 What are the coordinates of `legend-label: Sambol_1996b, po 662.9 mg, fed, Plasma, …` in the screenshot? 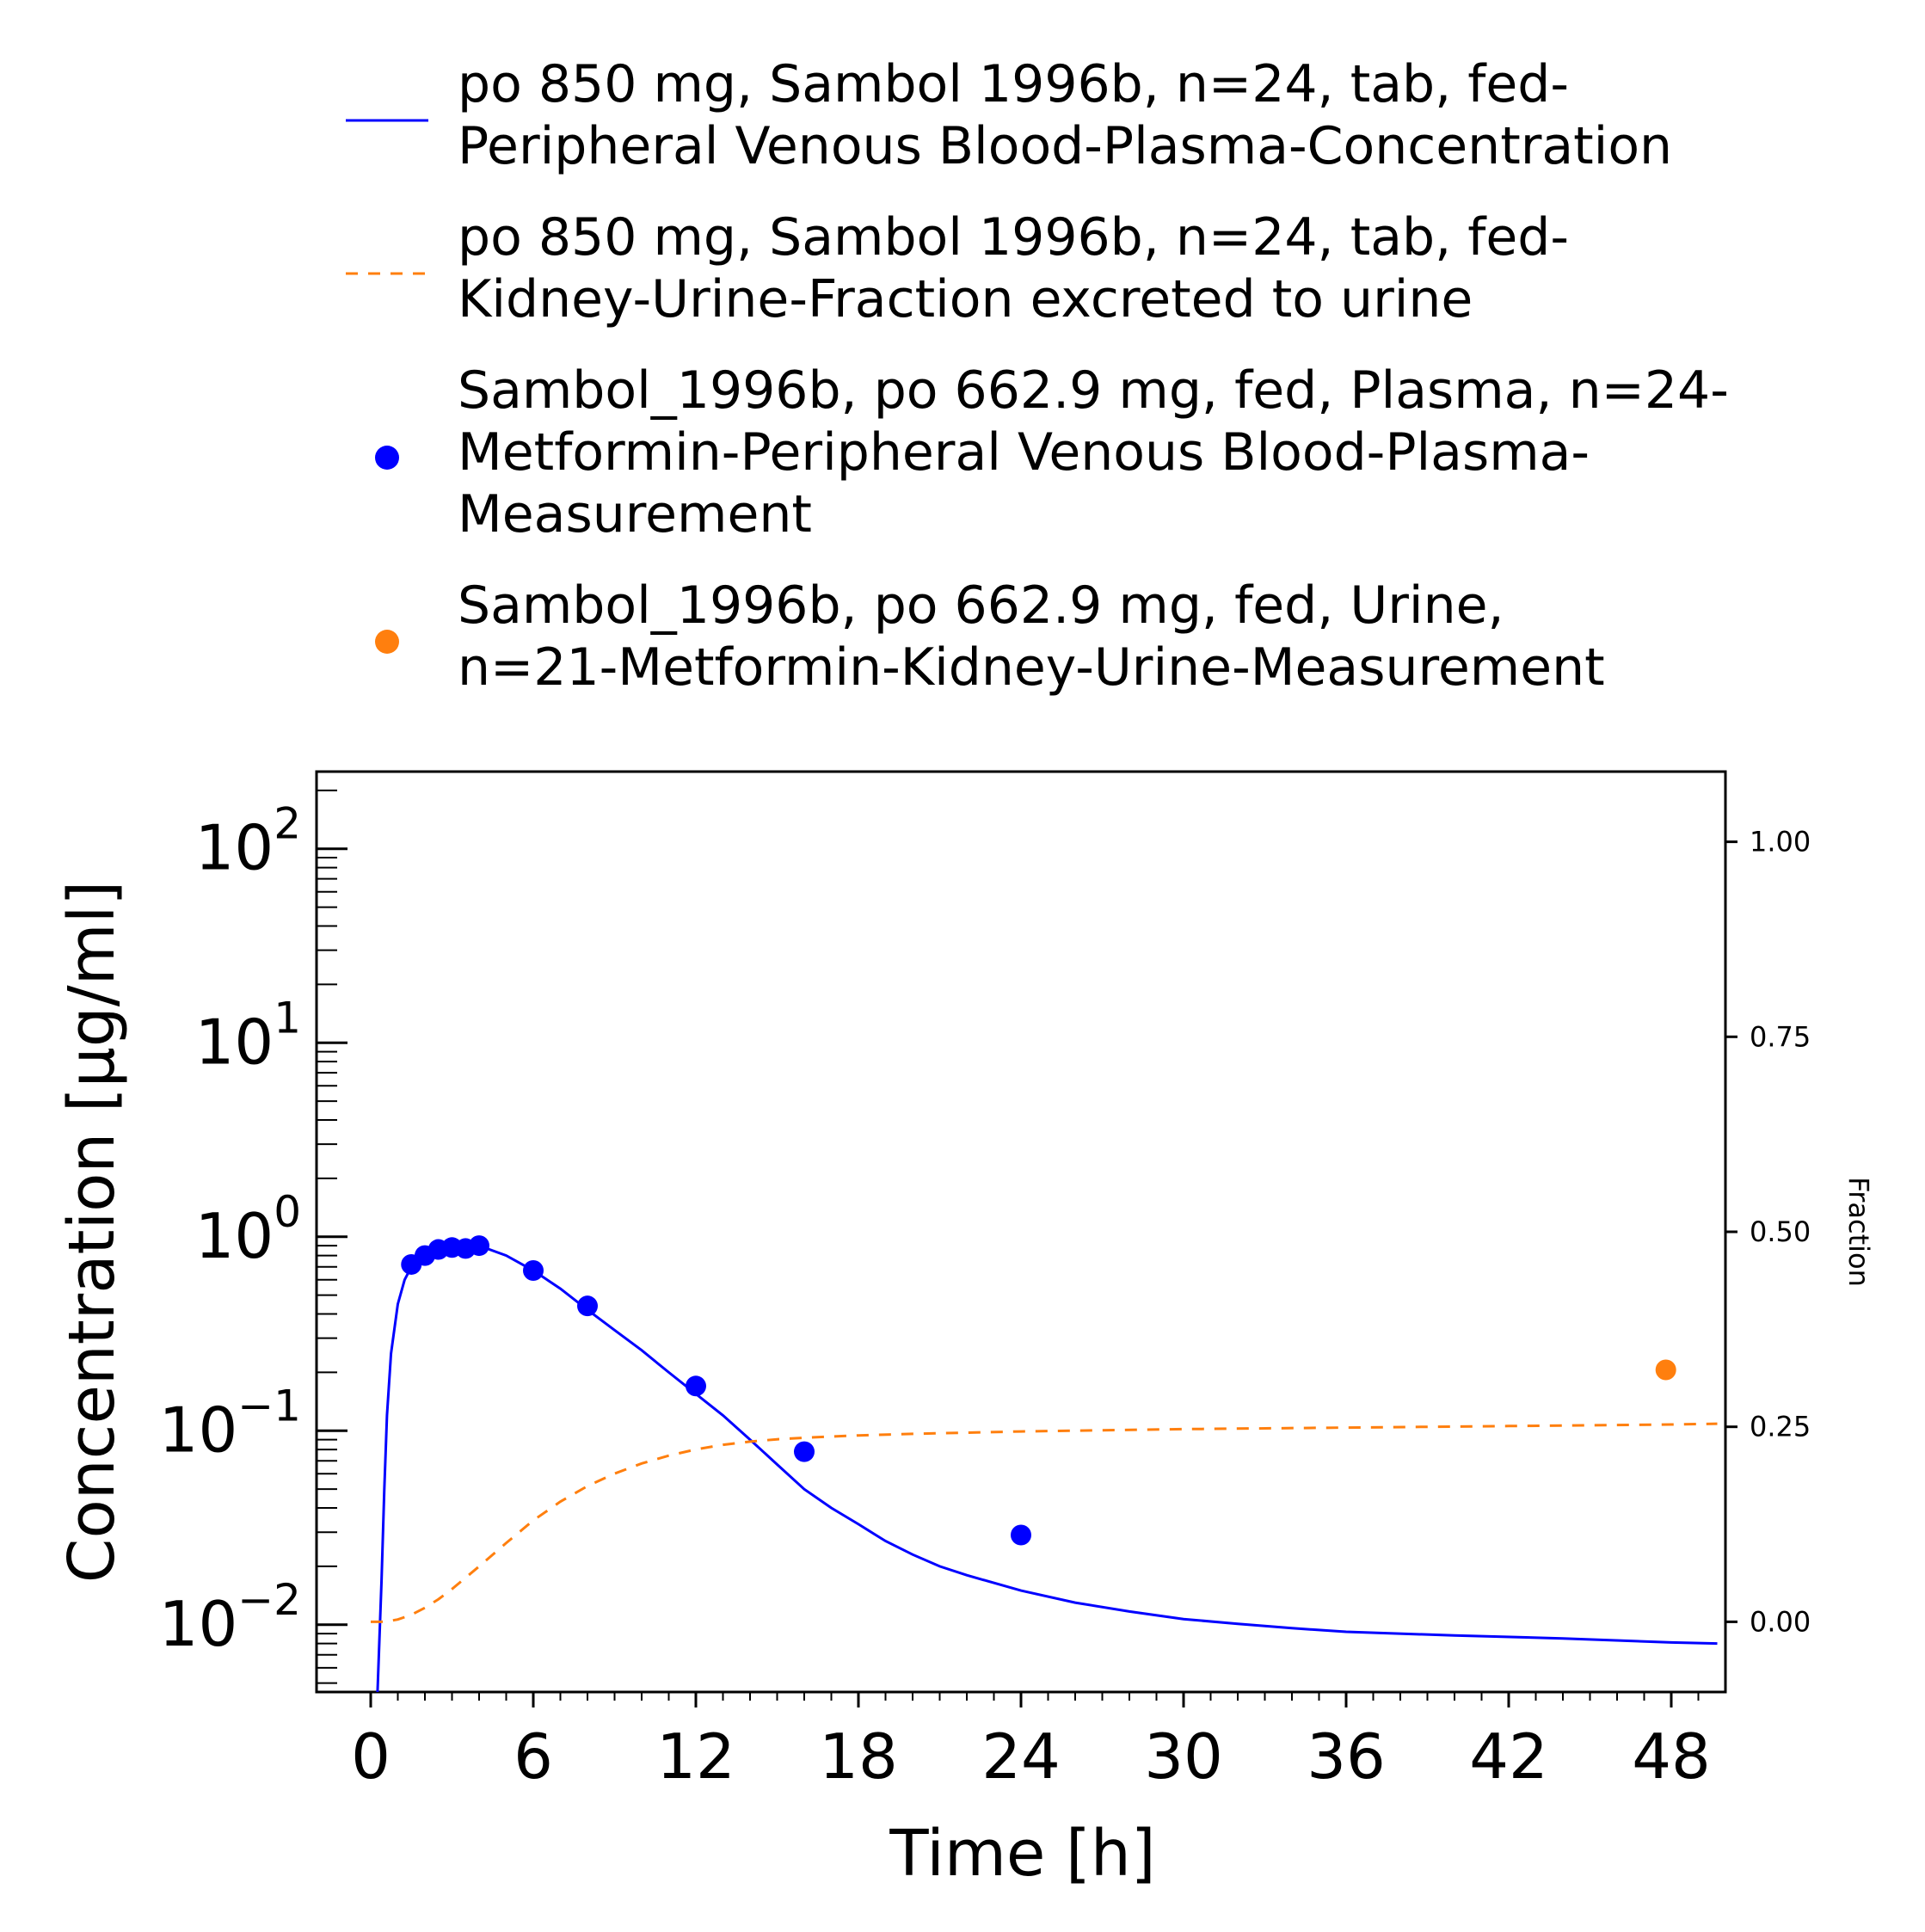 It's located at (1093, 390).